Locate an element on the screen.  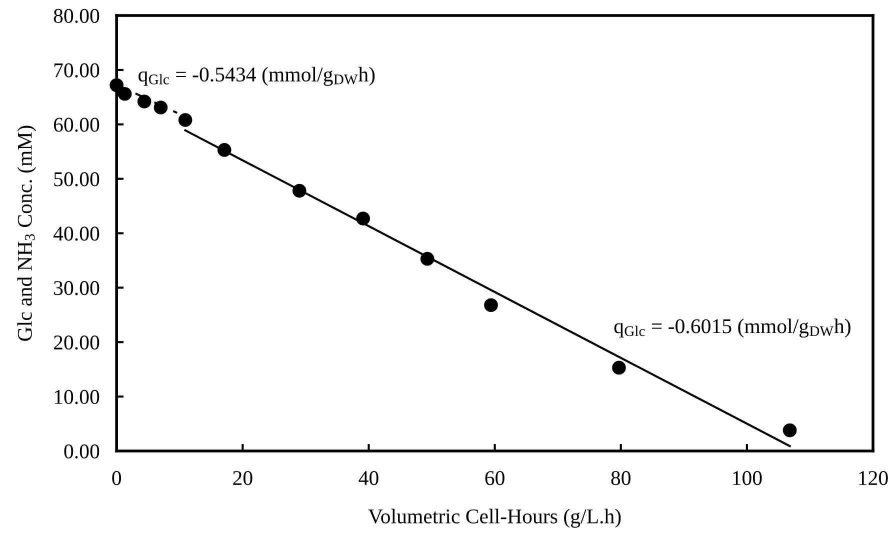
y-tick-label: 80.00 is located at coordinates (77, 16).